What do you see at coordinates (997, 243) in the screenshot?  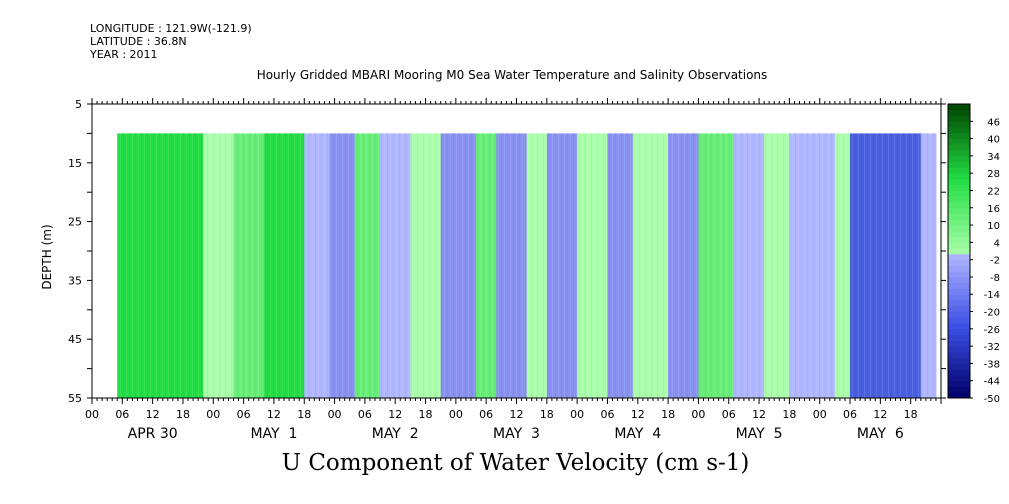 I see `colorbar-label: 4` at bounding box center [997, 243].